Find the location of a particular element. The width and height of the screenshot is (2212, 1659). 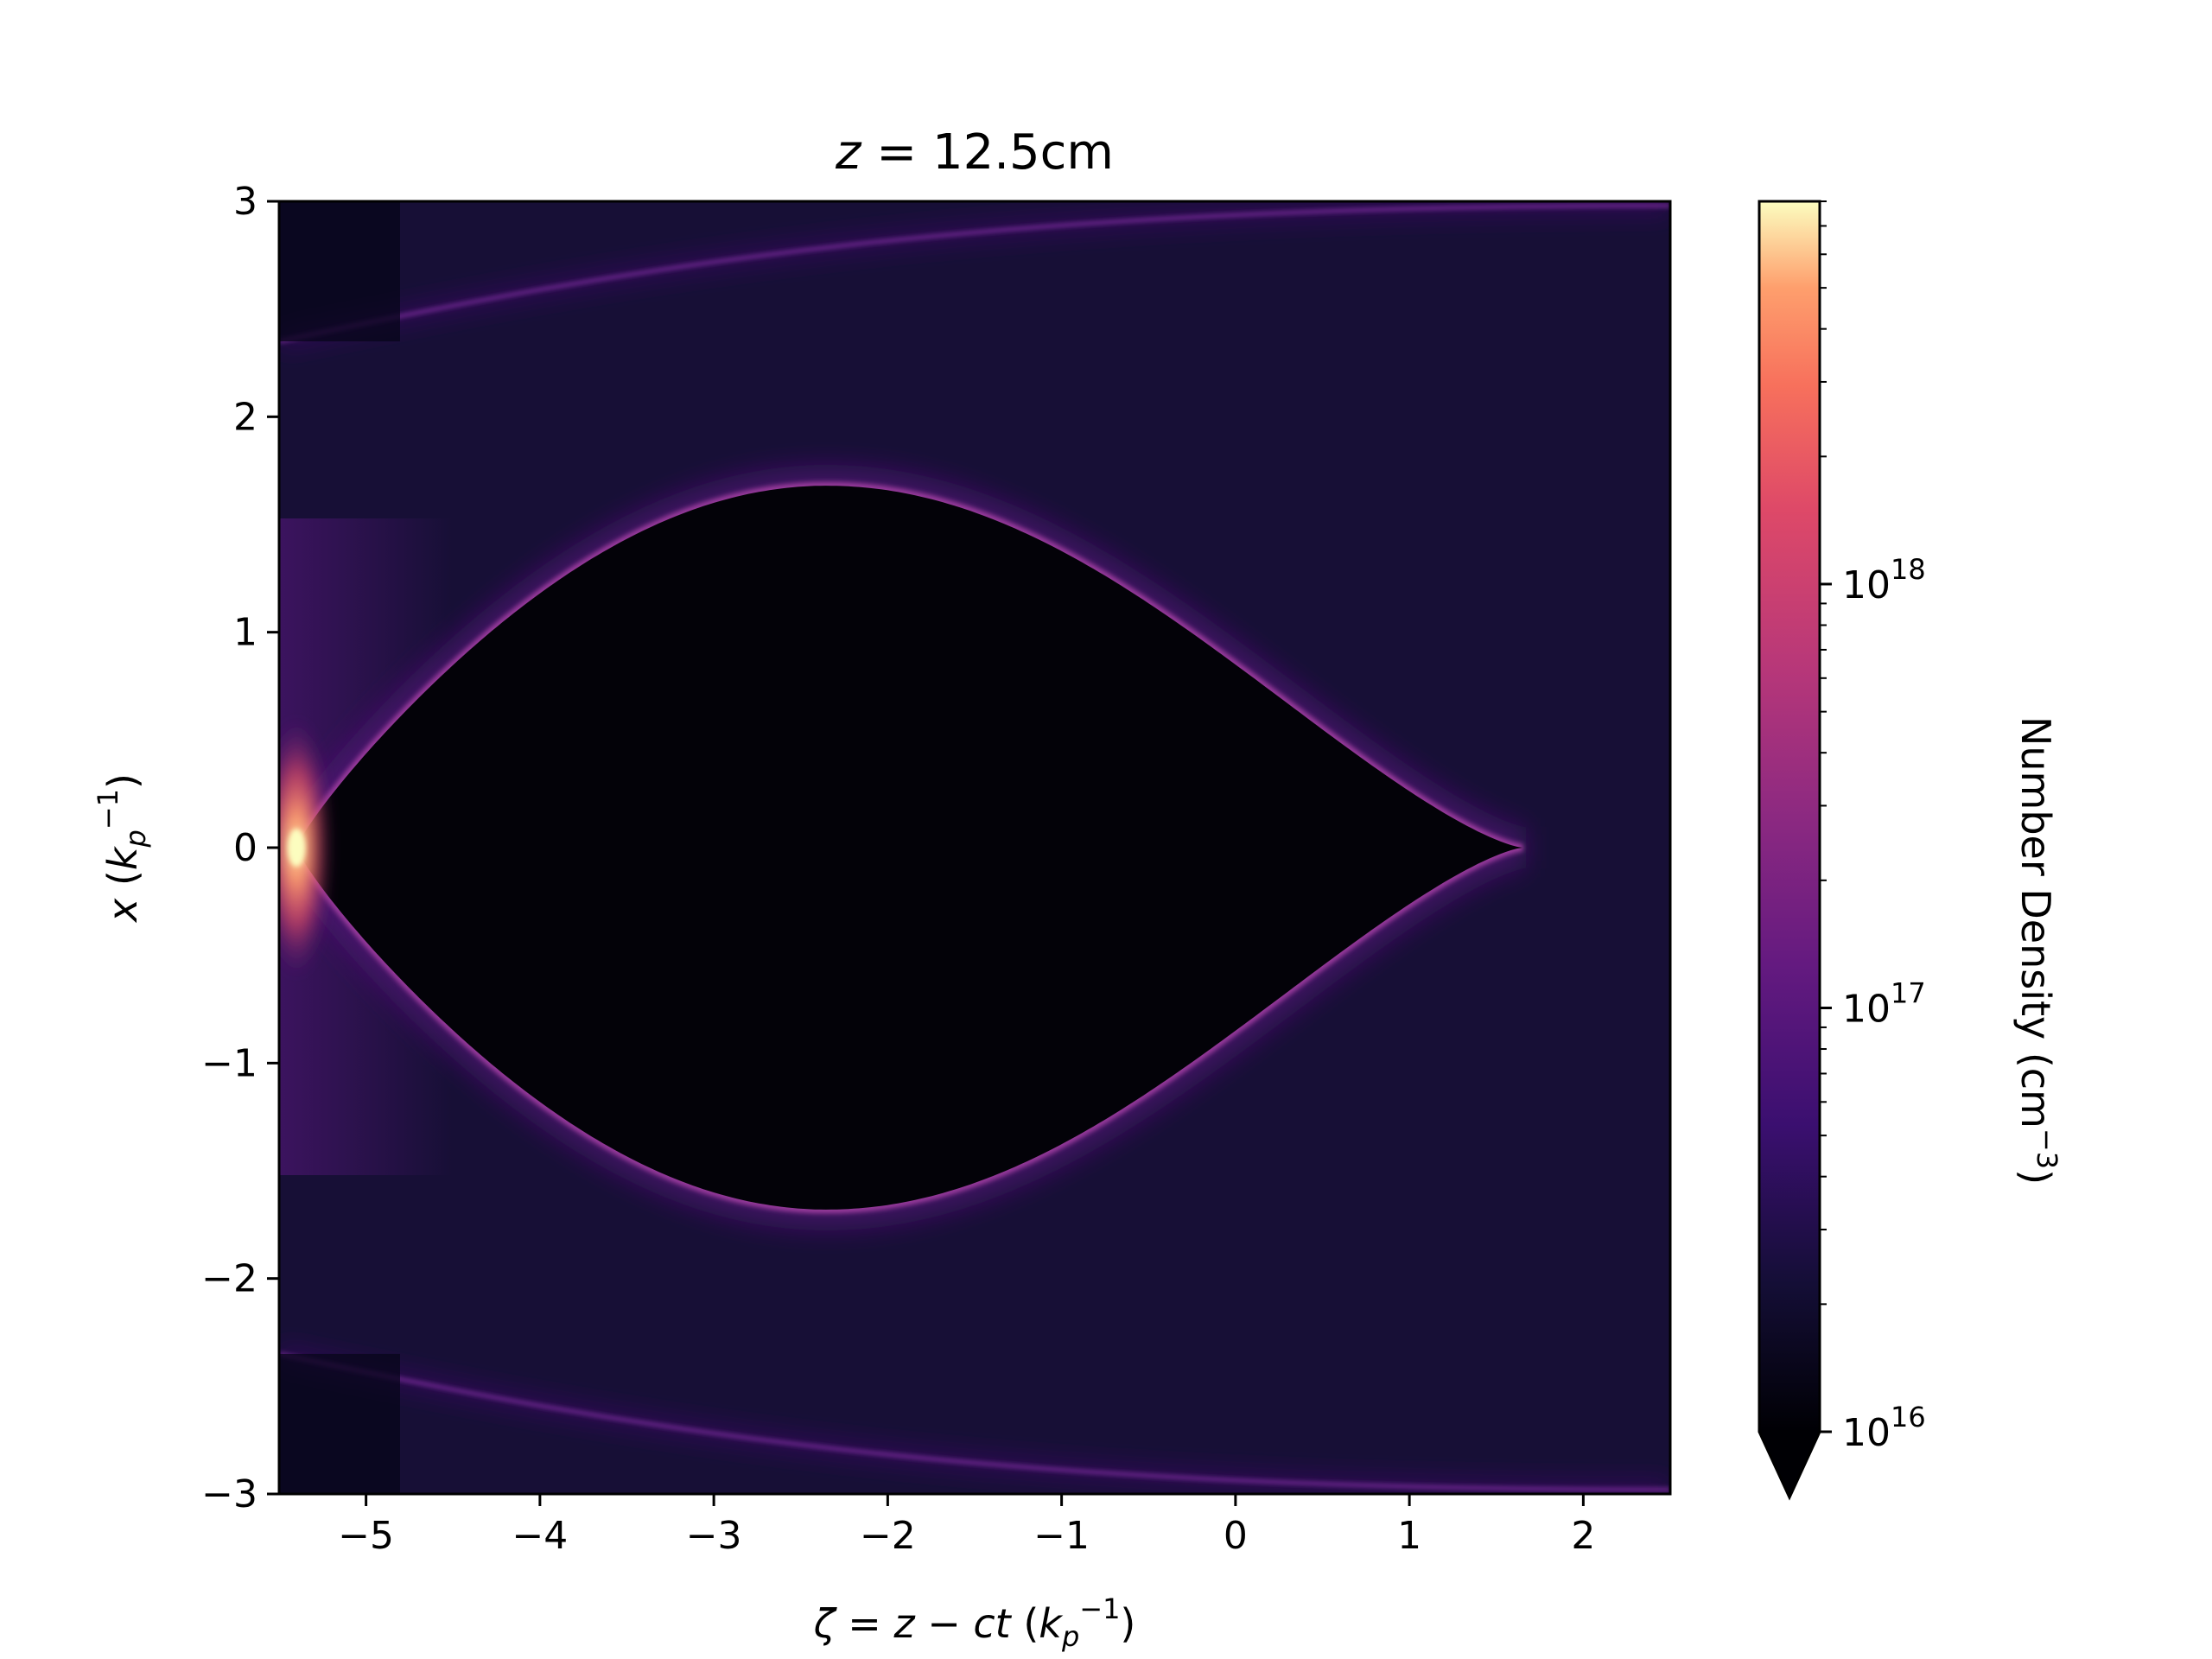

x-tick-label-4: −1 is located at coordinates (1061, 1536).